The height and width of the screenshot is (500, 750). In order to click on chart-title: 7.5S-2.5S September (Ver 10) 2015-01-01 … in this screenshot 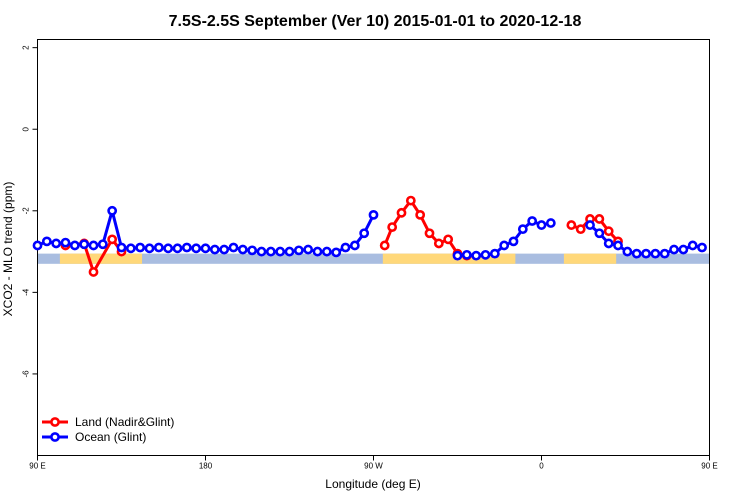, I will do `click(375, 21)`.